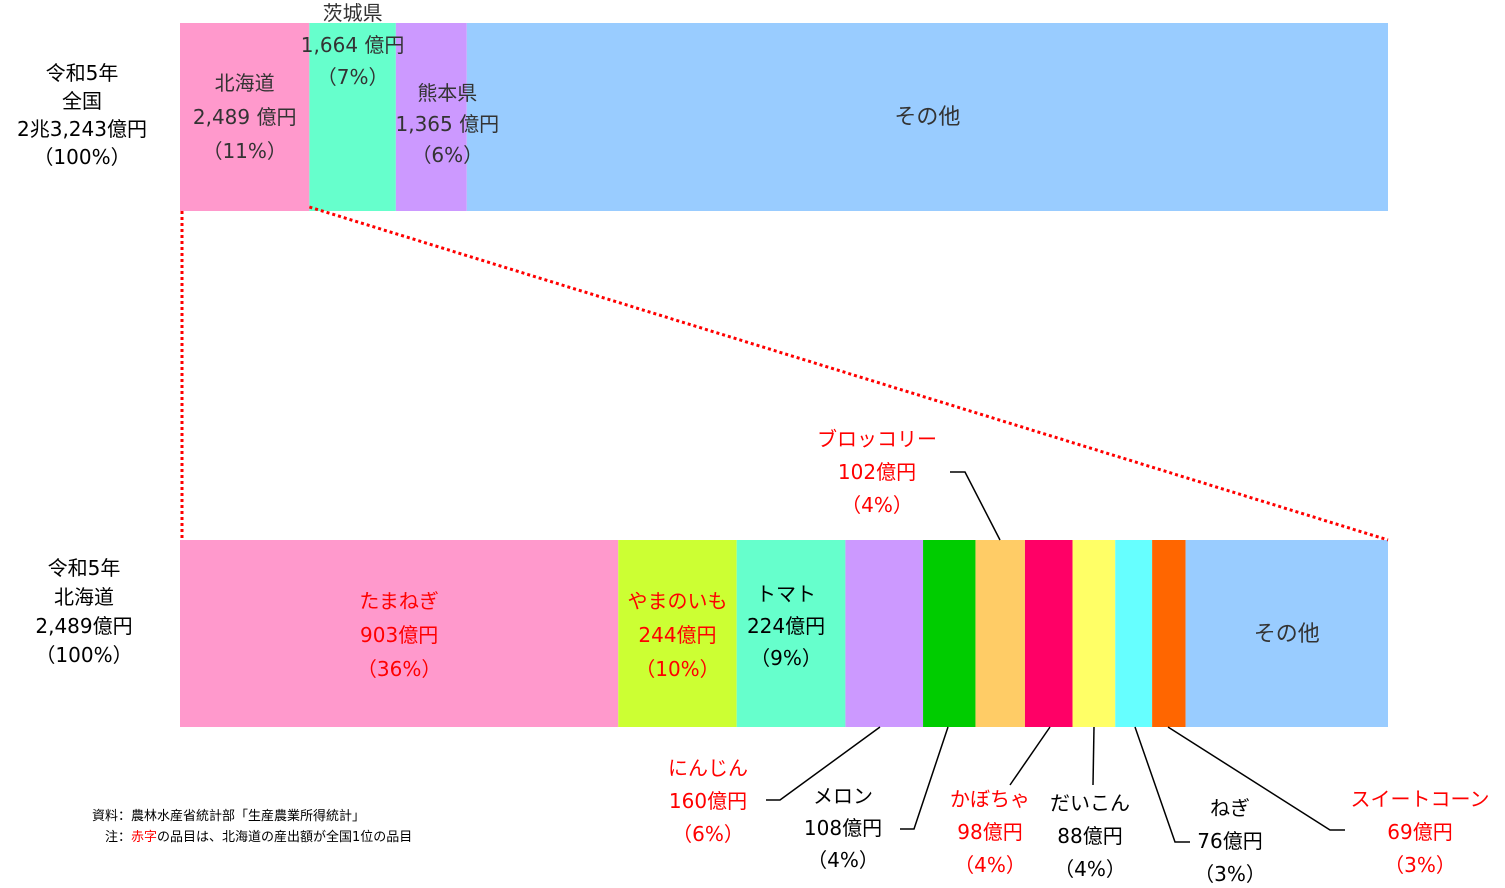 The height and width of the screenshot is (888, 1505). Describe the element at coordinates (708, 801) in the screenshot. I see `hokkaido-label-3: 160億円` at that location.